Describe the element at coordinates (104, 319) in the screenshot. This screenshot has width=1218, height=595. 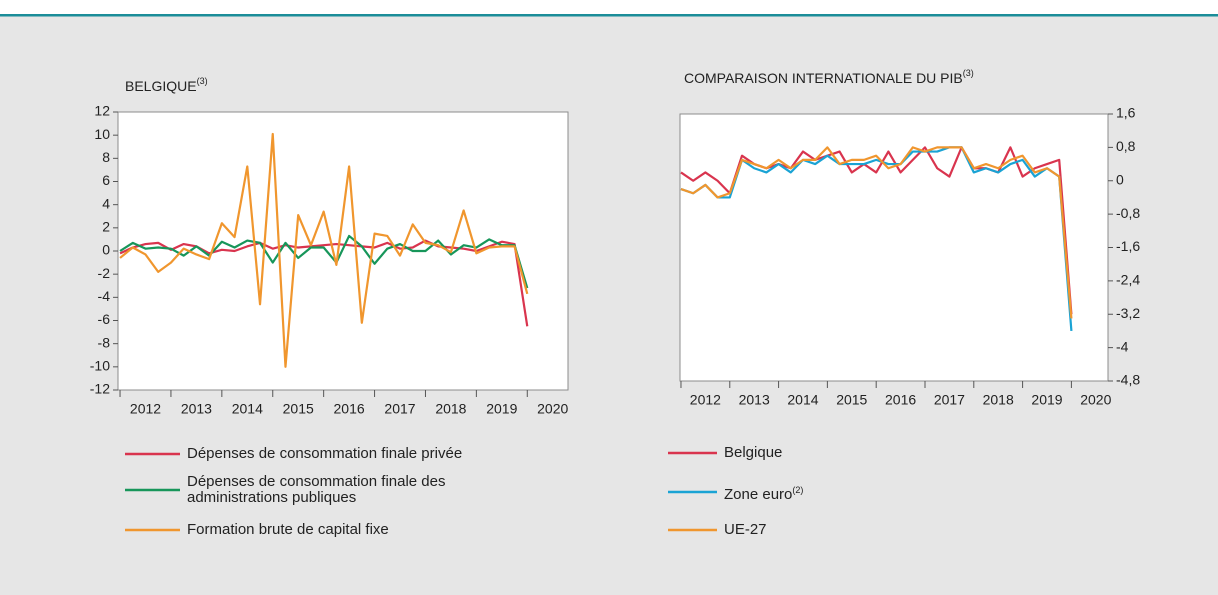
I see `y-tick-label: -6` at that location.